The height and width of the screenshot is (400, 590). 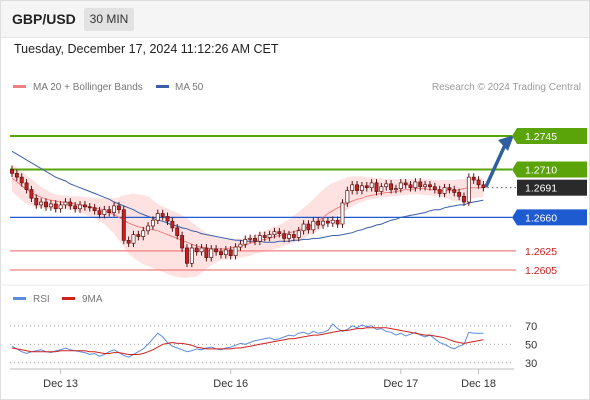 What do you see at coordinates (552, 187) in the screenshot?
I see `last-price-tag` at bounding box center [552, 187].